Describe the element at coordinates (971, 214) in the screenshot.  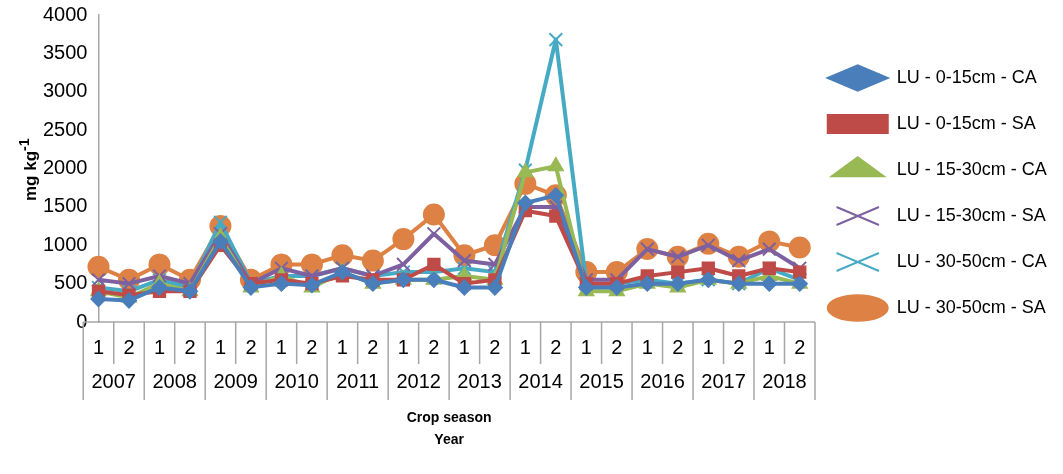
I see `legend-label: LU - 15-30cm - SA` at that location.